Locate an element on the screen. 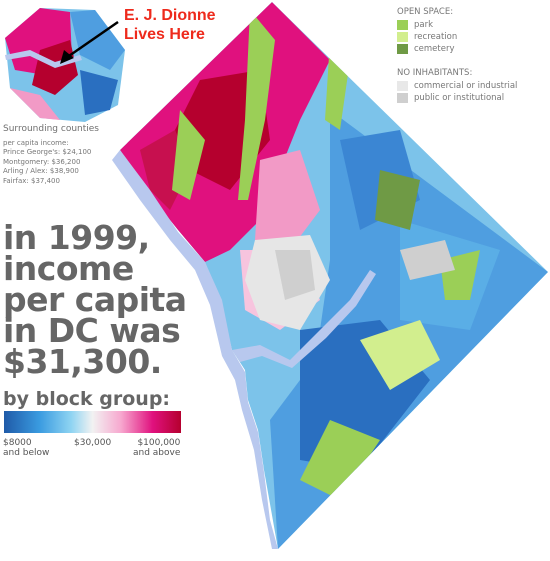 The width and height of the screenshot is (550, 561). county-value: $37,400 is located at coordinates (45, 180).